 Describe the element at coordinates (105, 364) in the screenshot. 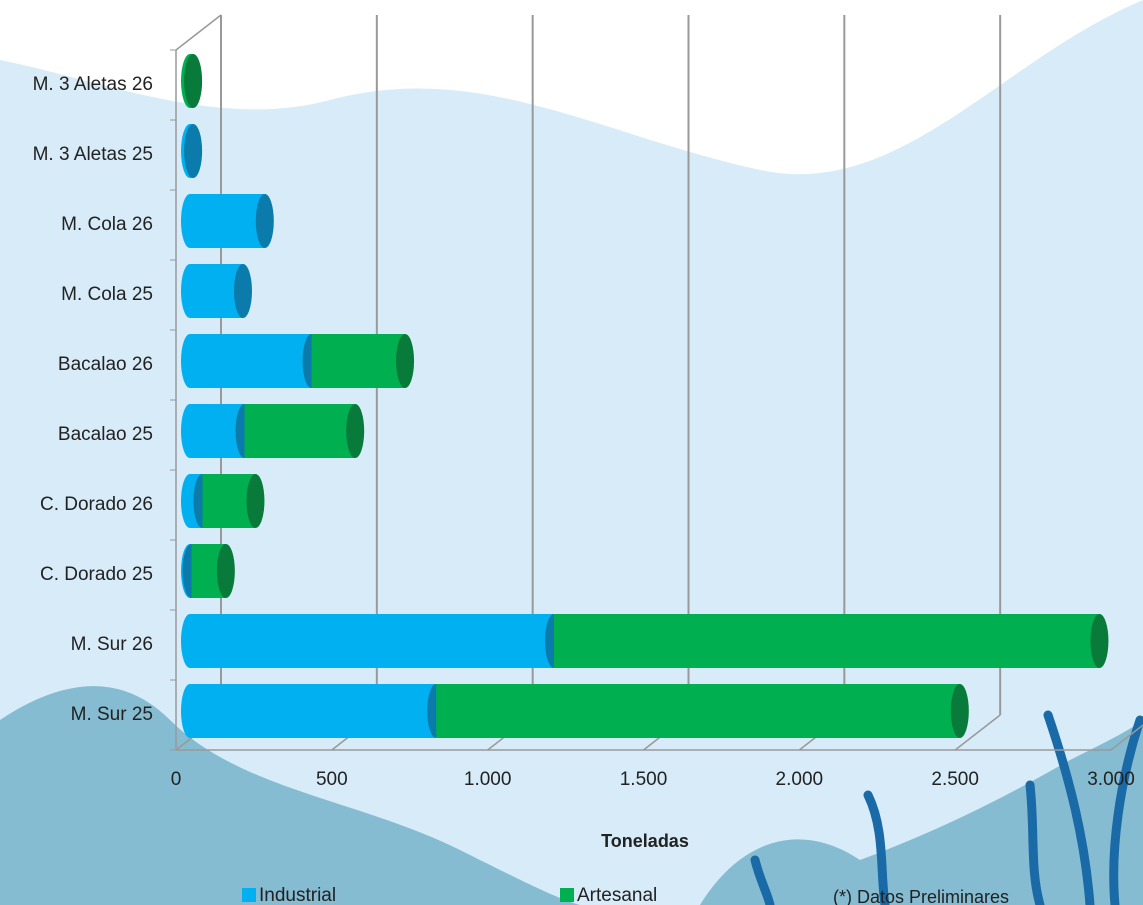

I see `y-tick-label: Bacalao 26` at that location.